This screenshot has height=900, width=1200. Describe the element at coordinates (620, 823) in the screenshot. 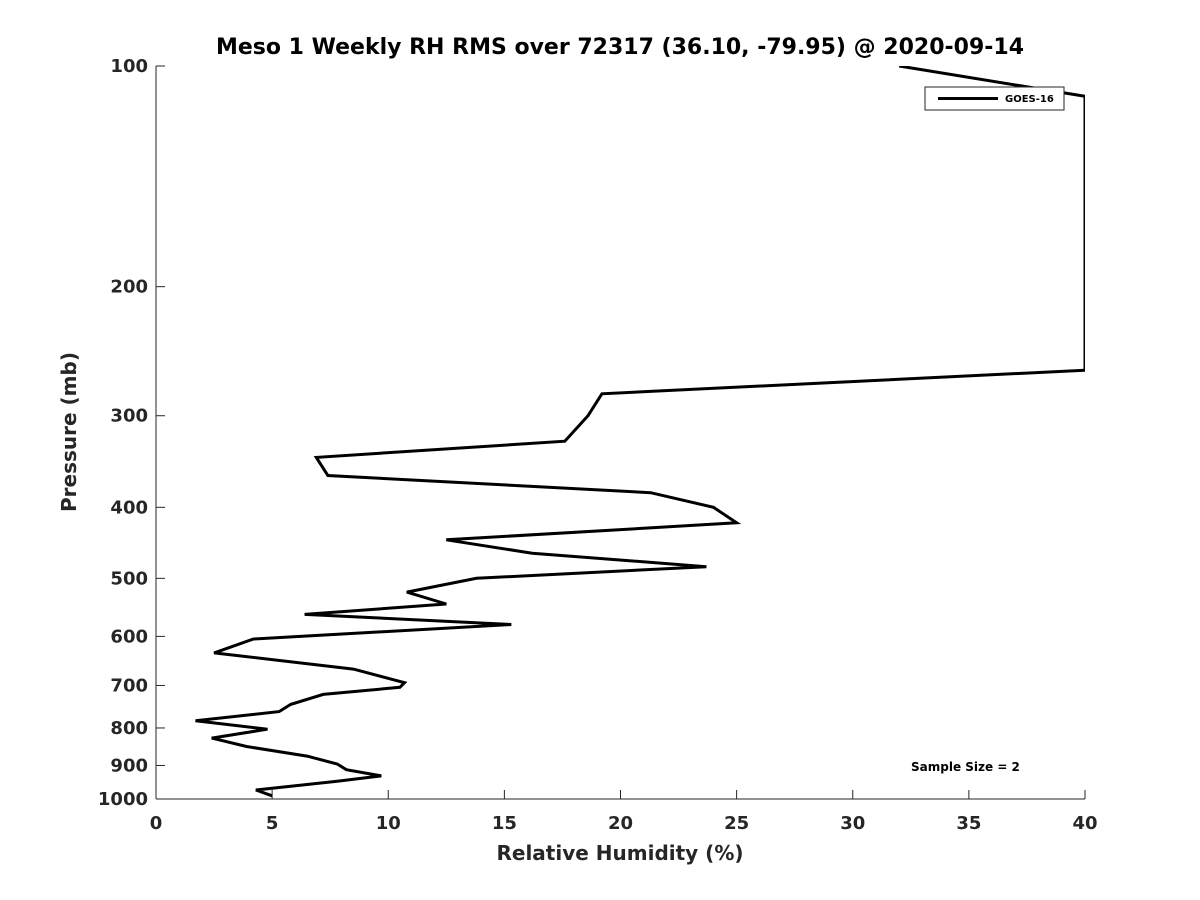

I see `x-tick-label: 20` at that location.